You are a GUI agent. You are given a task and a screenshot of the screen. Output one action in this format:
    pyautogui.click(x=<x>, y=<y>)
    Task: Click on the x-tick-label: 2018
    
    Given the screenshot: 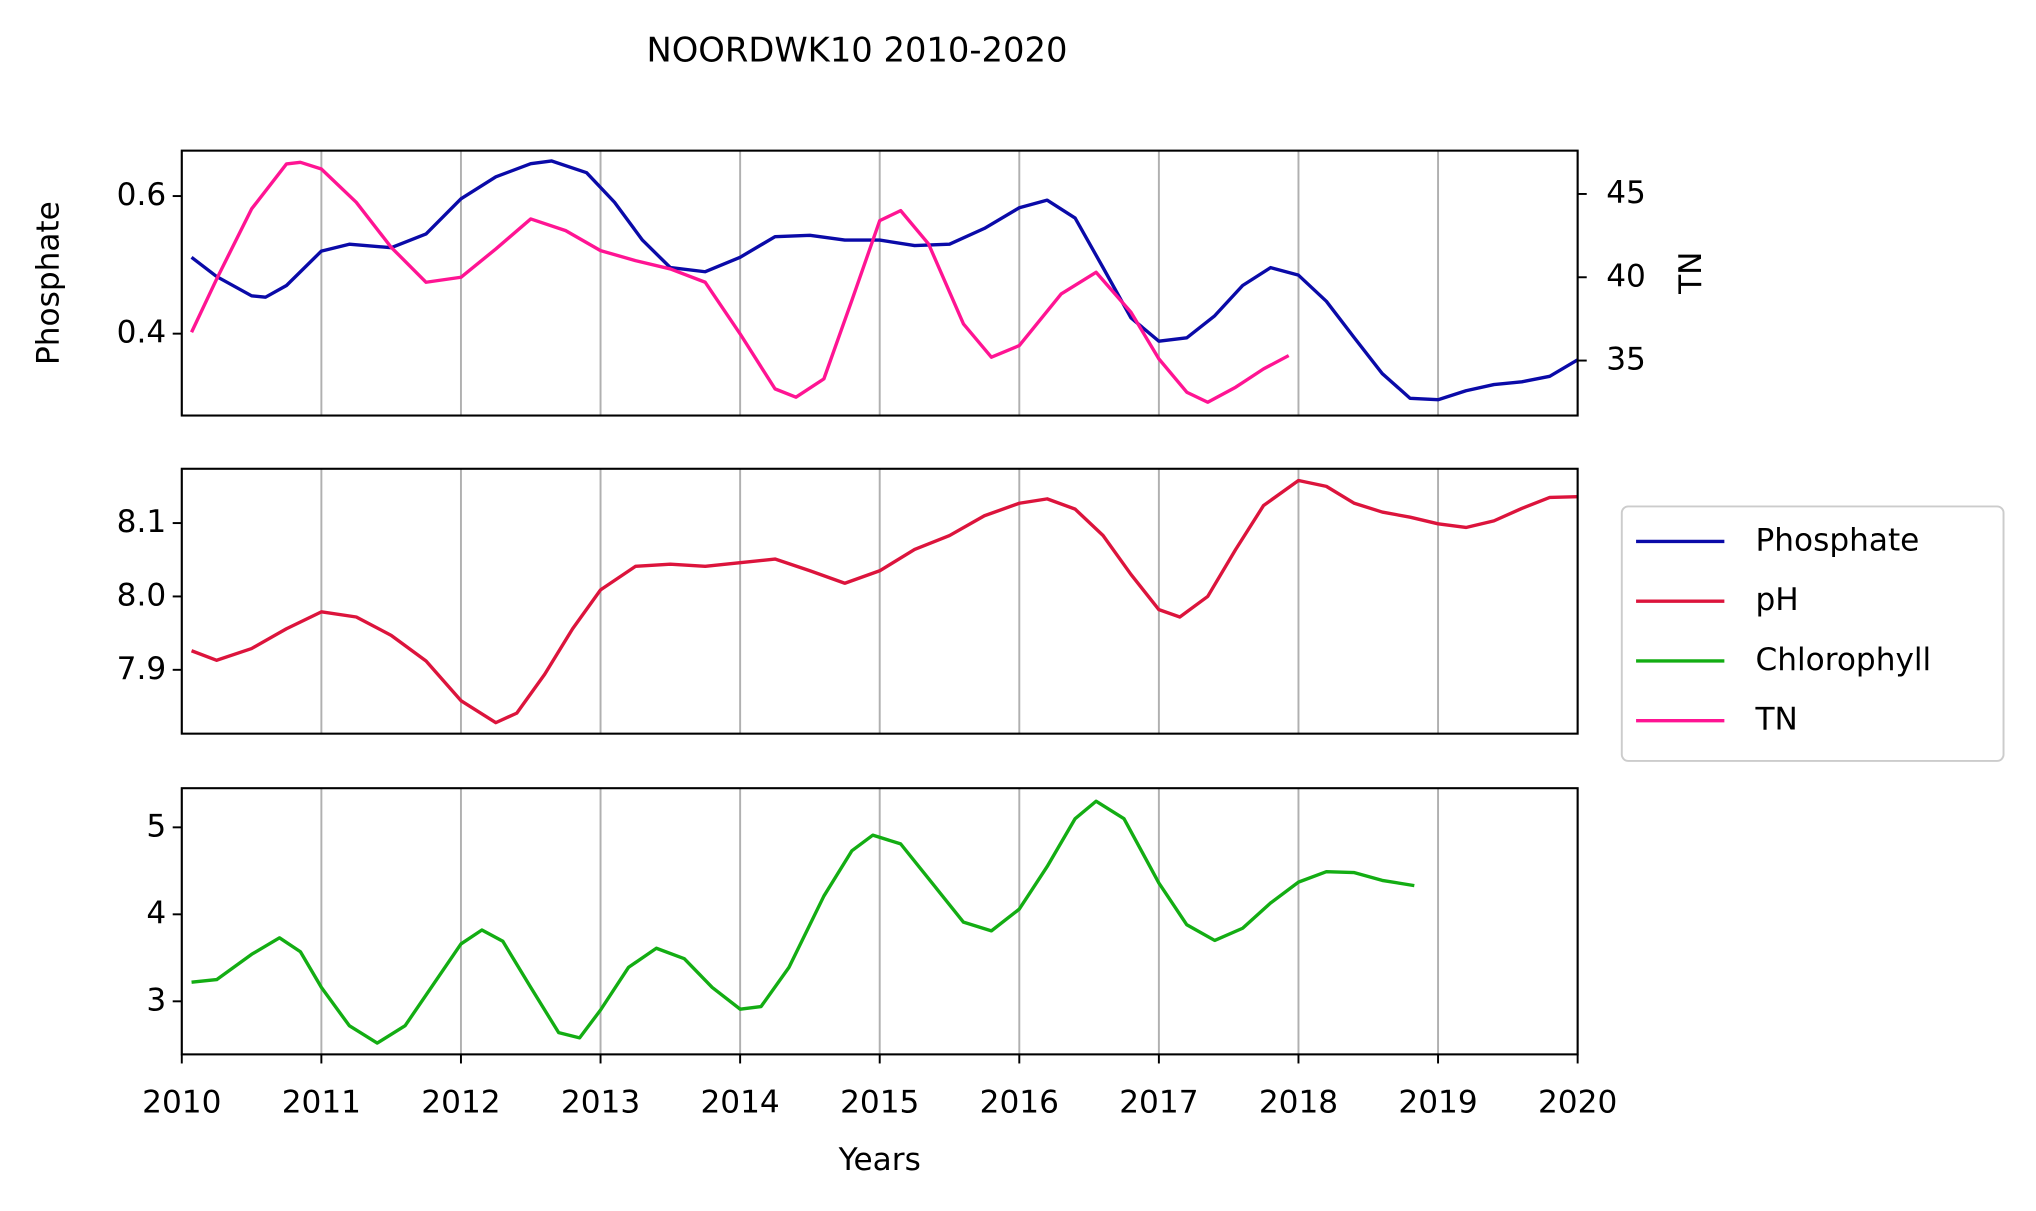 What is the action you would take?
    pyautogui.click(x=1298, y=1103)
    